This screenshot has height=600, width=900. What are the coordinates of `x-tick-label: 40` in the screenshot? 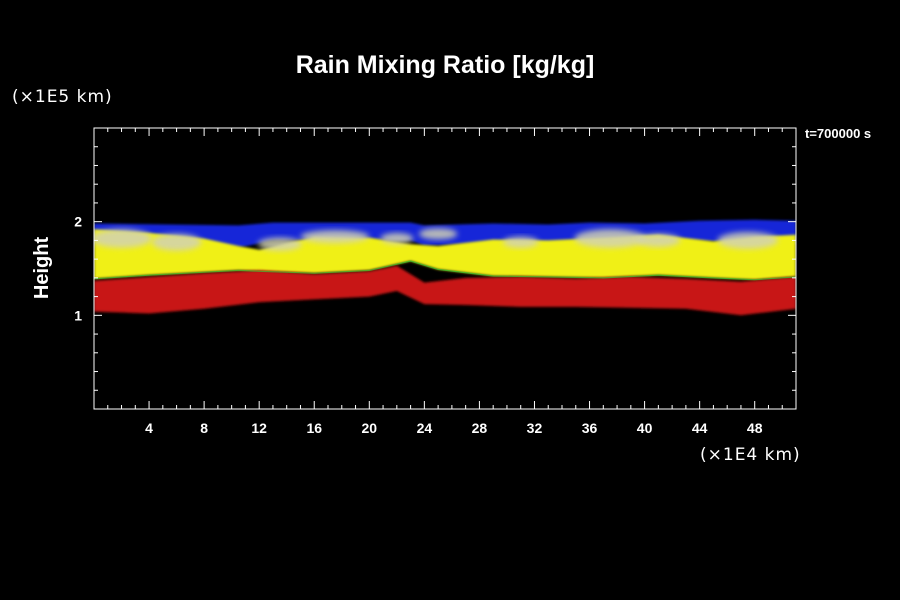 It's located at (645, 428).